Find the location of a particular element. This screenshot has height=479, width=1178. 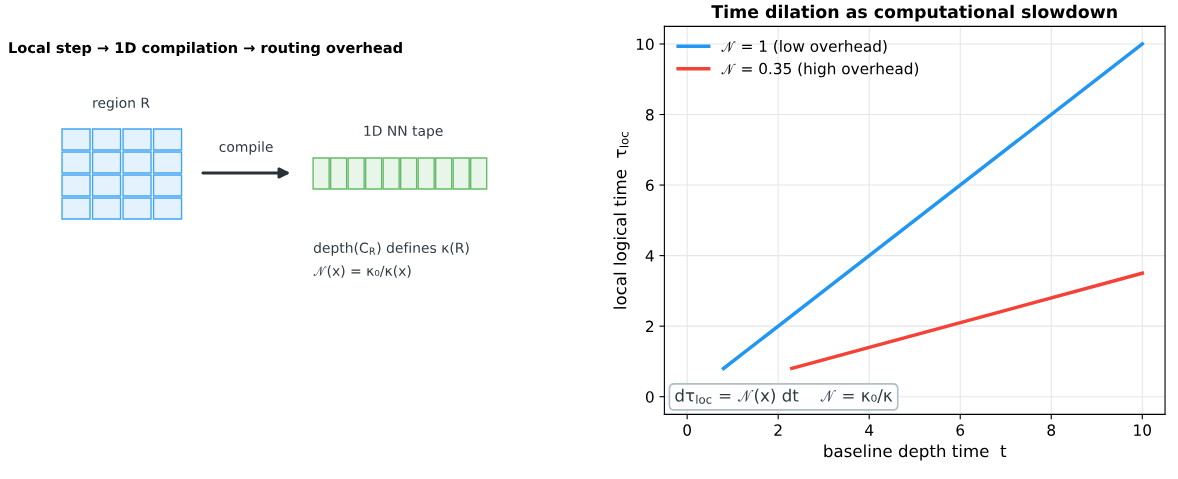

text: compile is located at coordinates (246, 148).